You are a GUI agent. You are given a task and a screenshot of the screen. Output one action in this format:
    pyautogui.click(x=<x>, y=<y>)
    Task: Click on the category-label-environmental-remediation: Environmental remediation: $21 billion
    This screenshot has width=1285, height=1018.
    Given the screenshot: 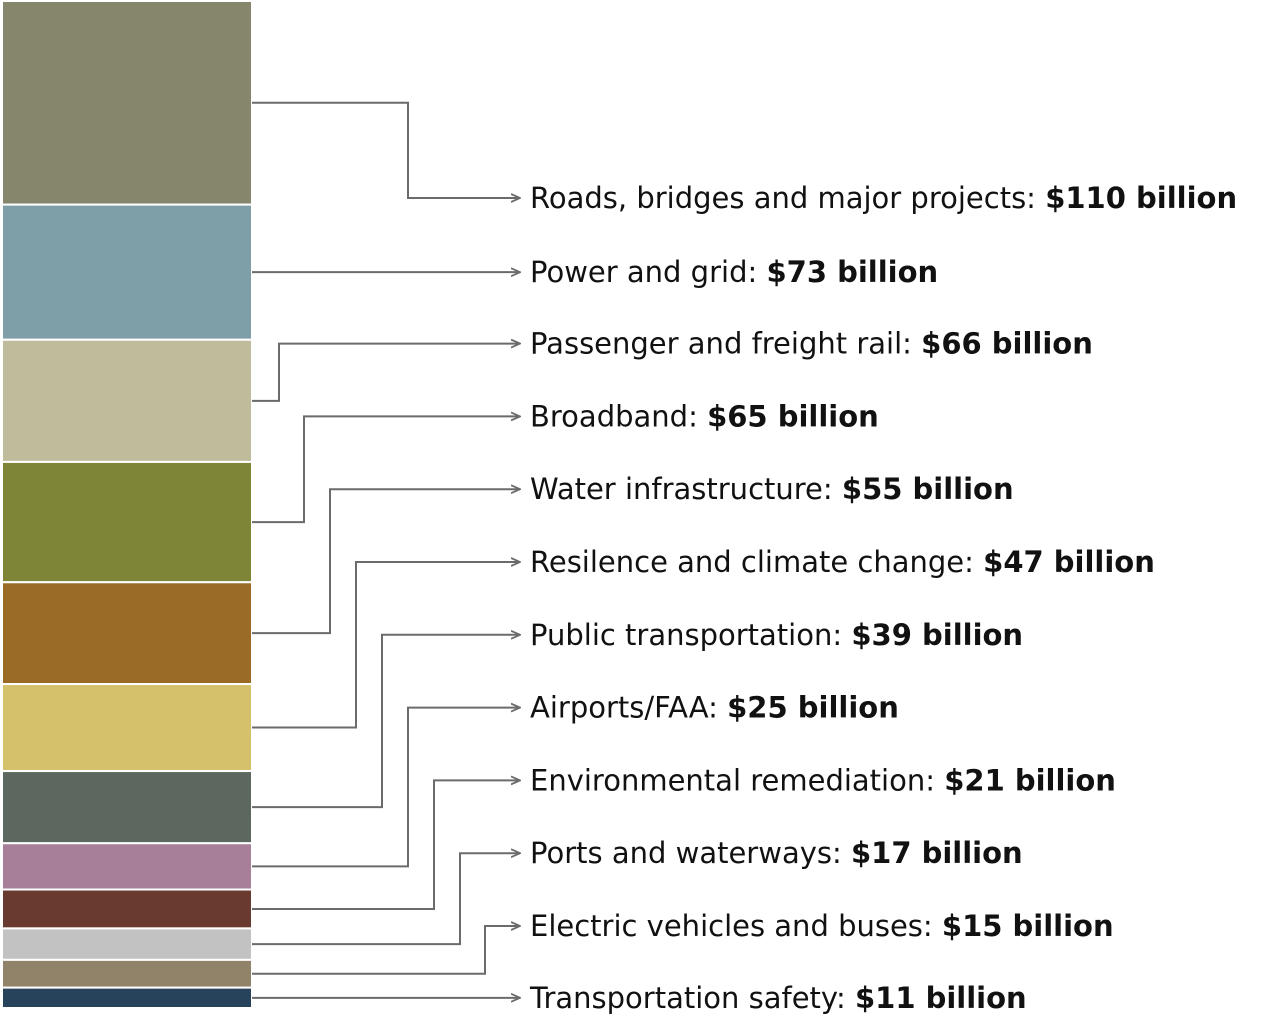 What is the action you would take?
    pyautogui.click(x=823, y=780)
    